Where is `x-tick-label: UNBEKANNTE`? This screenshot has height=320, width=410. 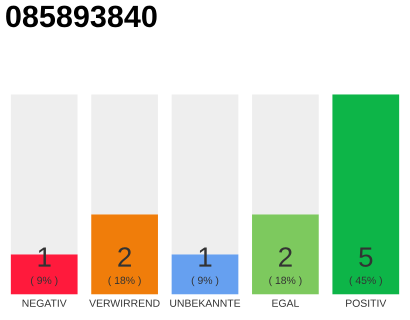 x-tick-label: UNBEKANNTE is located at coordinates (205, 303).